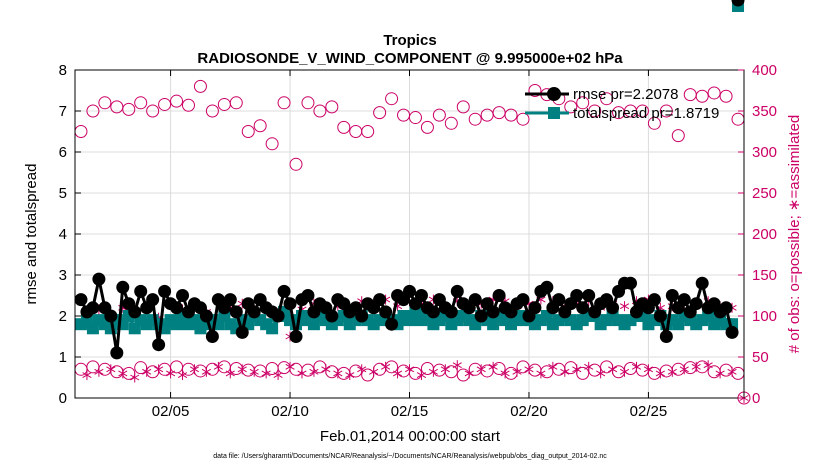 The height and width of the screenshot is (470, 830). I want to click on x-tick-label: 02/10, so click(290, 411).